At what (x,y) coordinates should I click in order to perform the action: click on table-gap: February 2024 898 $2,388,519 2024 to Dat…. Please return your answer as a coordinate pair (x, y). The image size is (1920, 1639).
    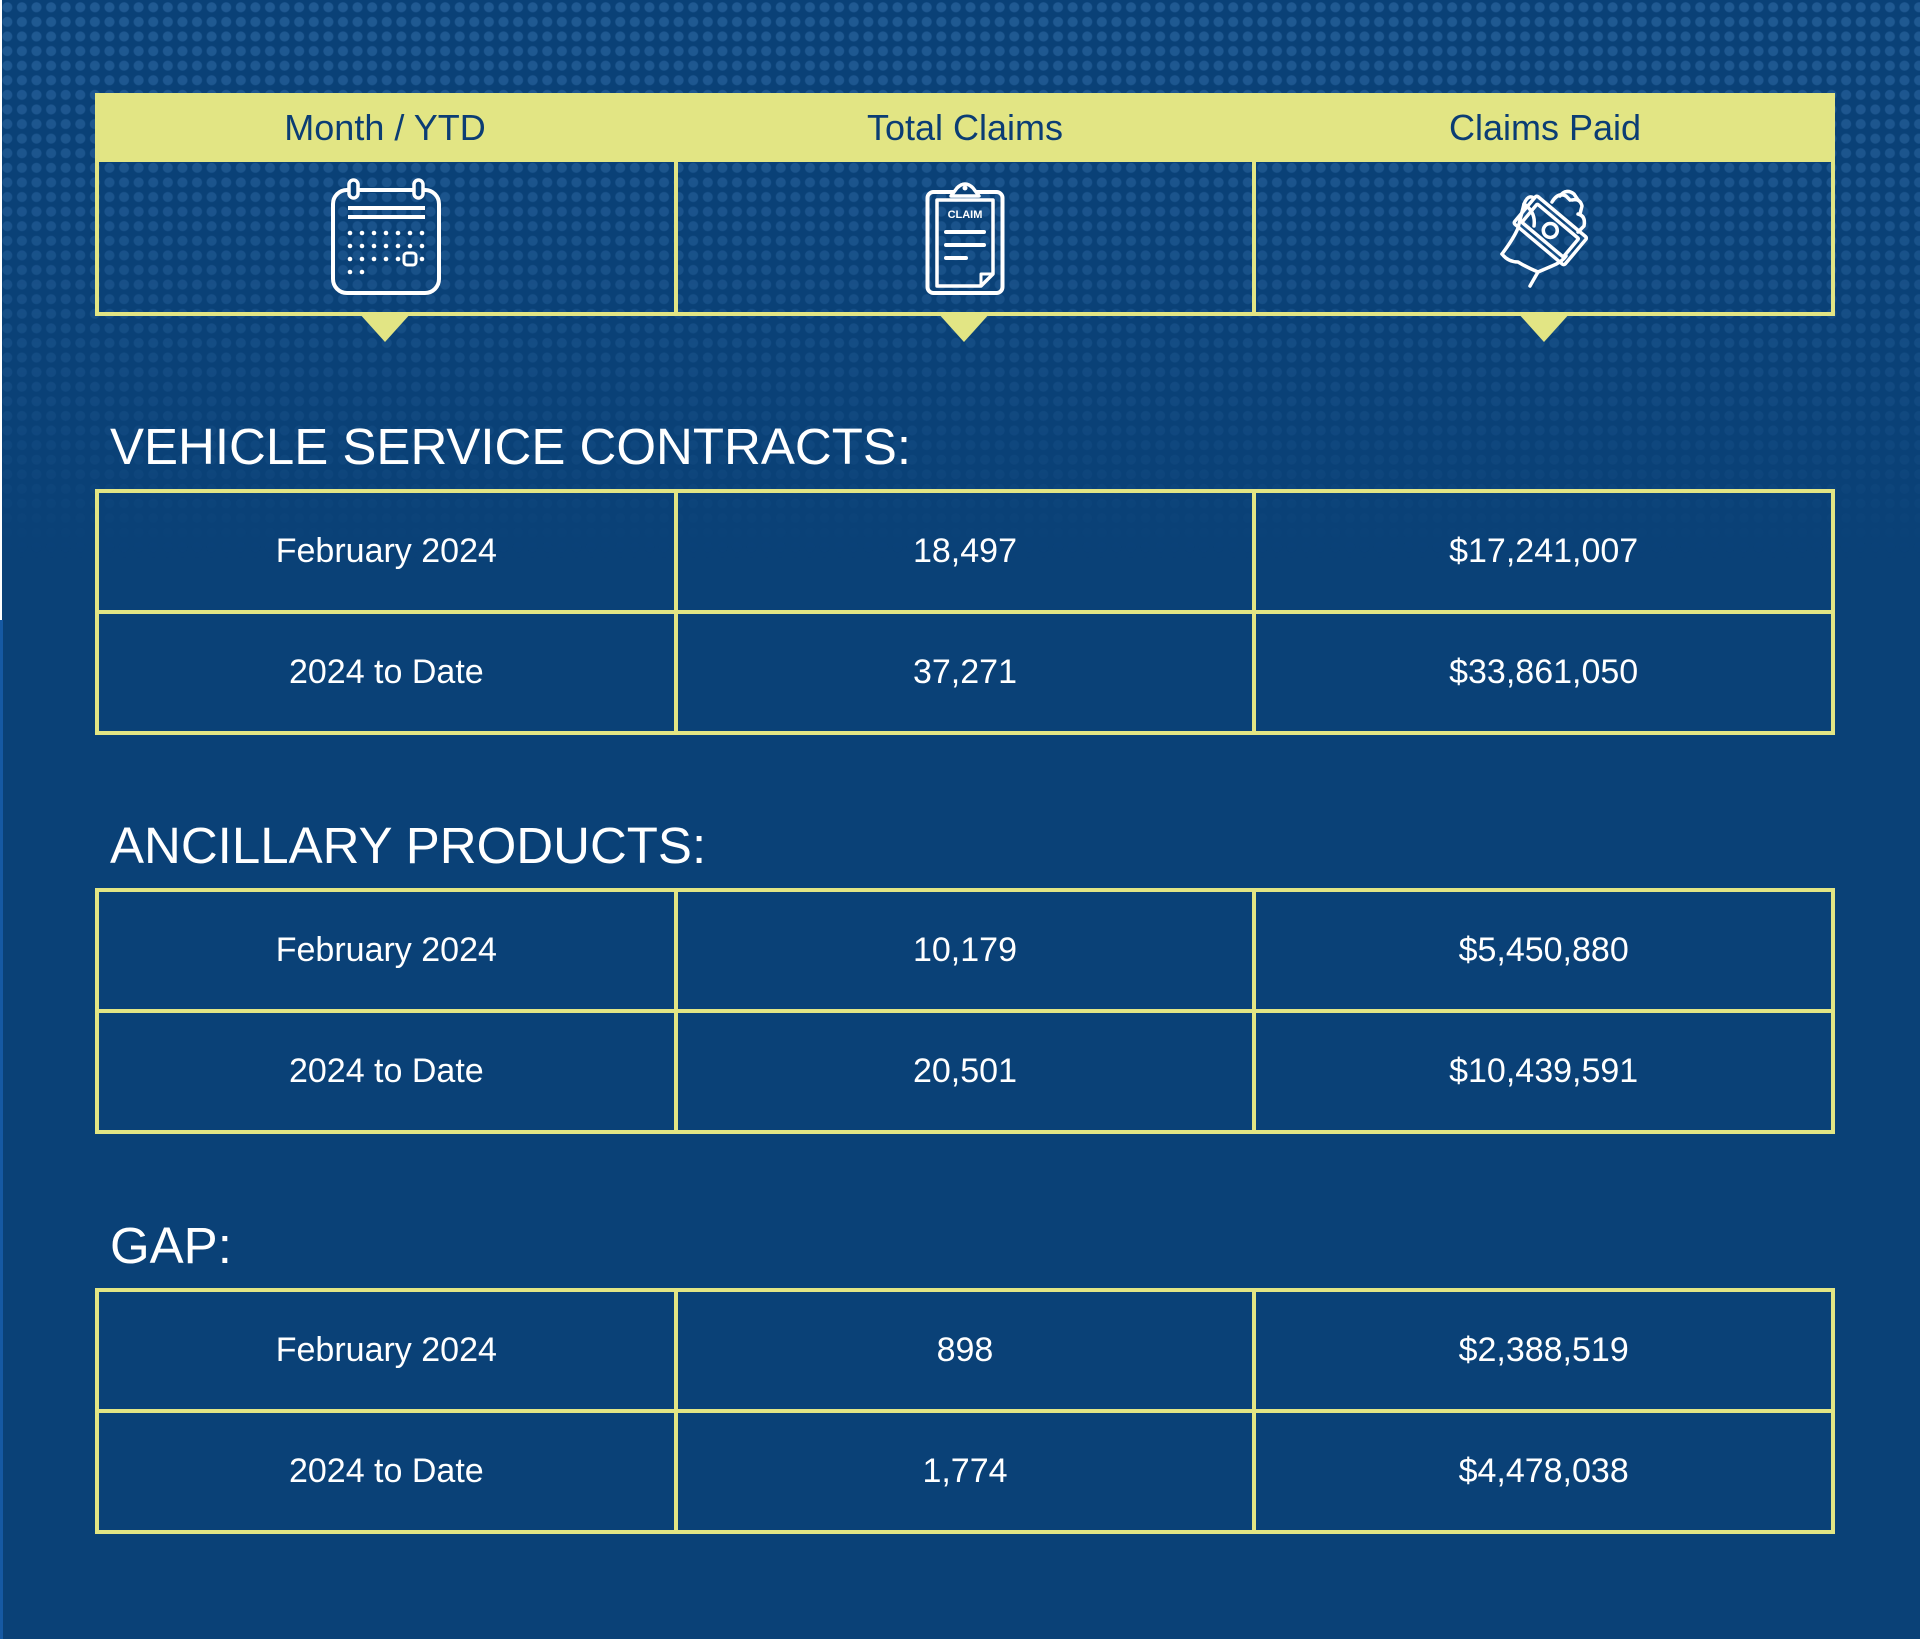
    Looking at the image, I should click on (965, 1411).